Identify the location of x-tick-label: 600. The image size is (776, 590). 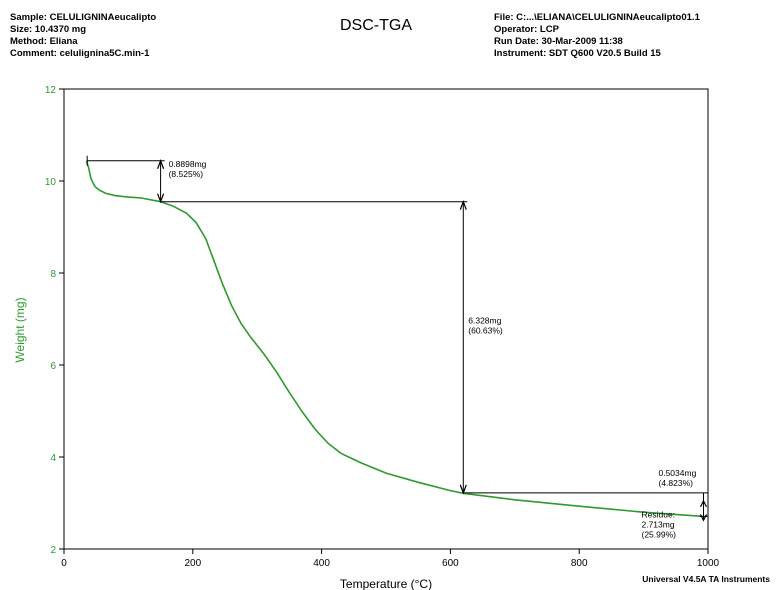
(450, 563).